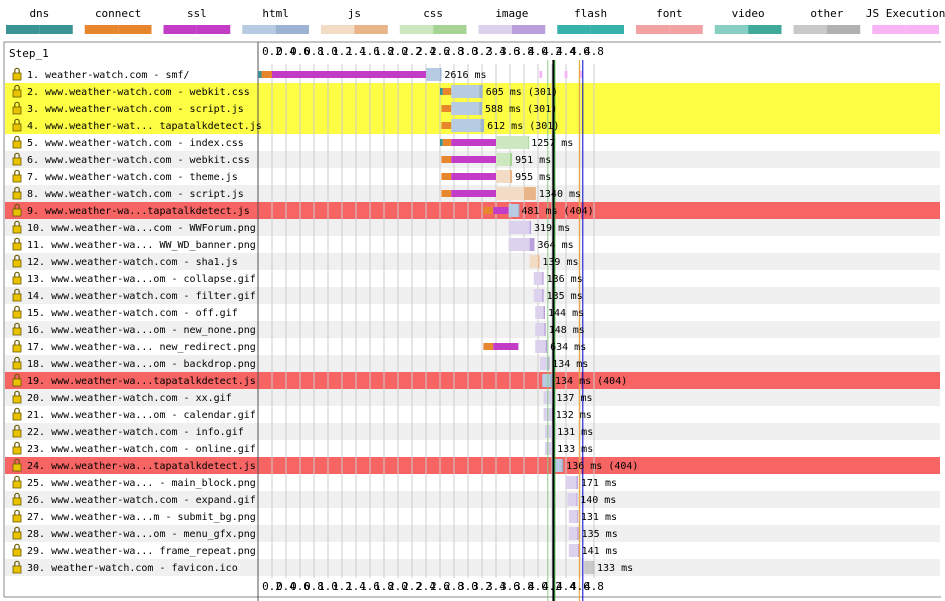  I want to click on request-label-group: 13. www.weather-wa...om - collapse.gif, so click(134, 278).